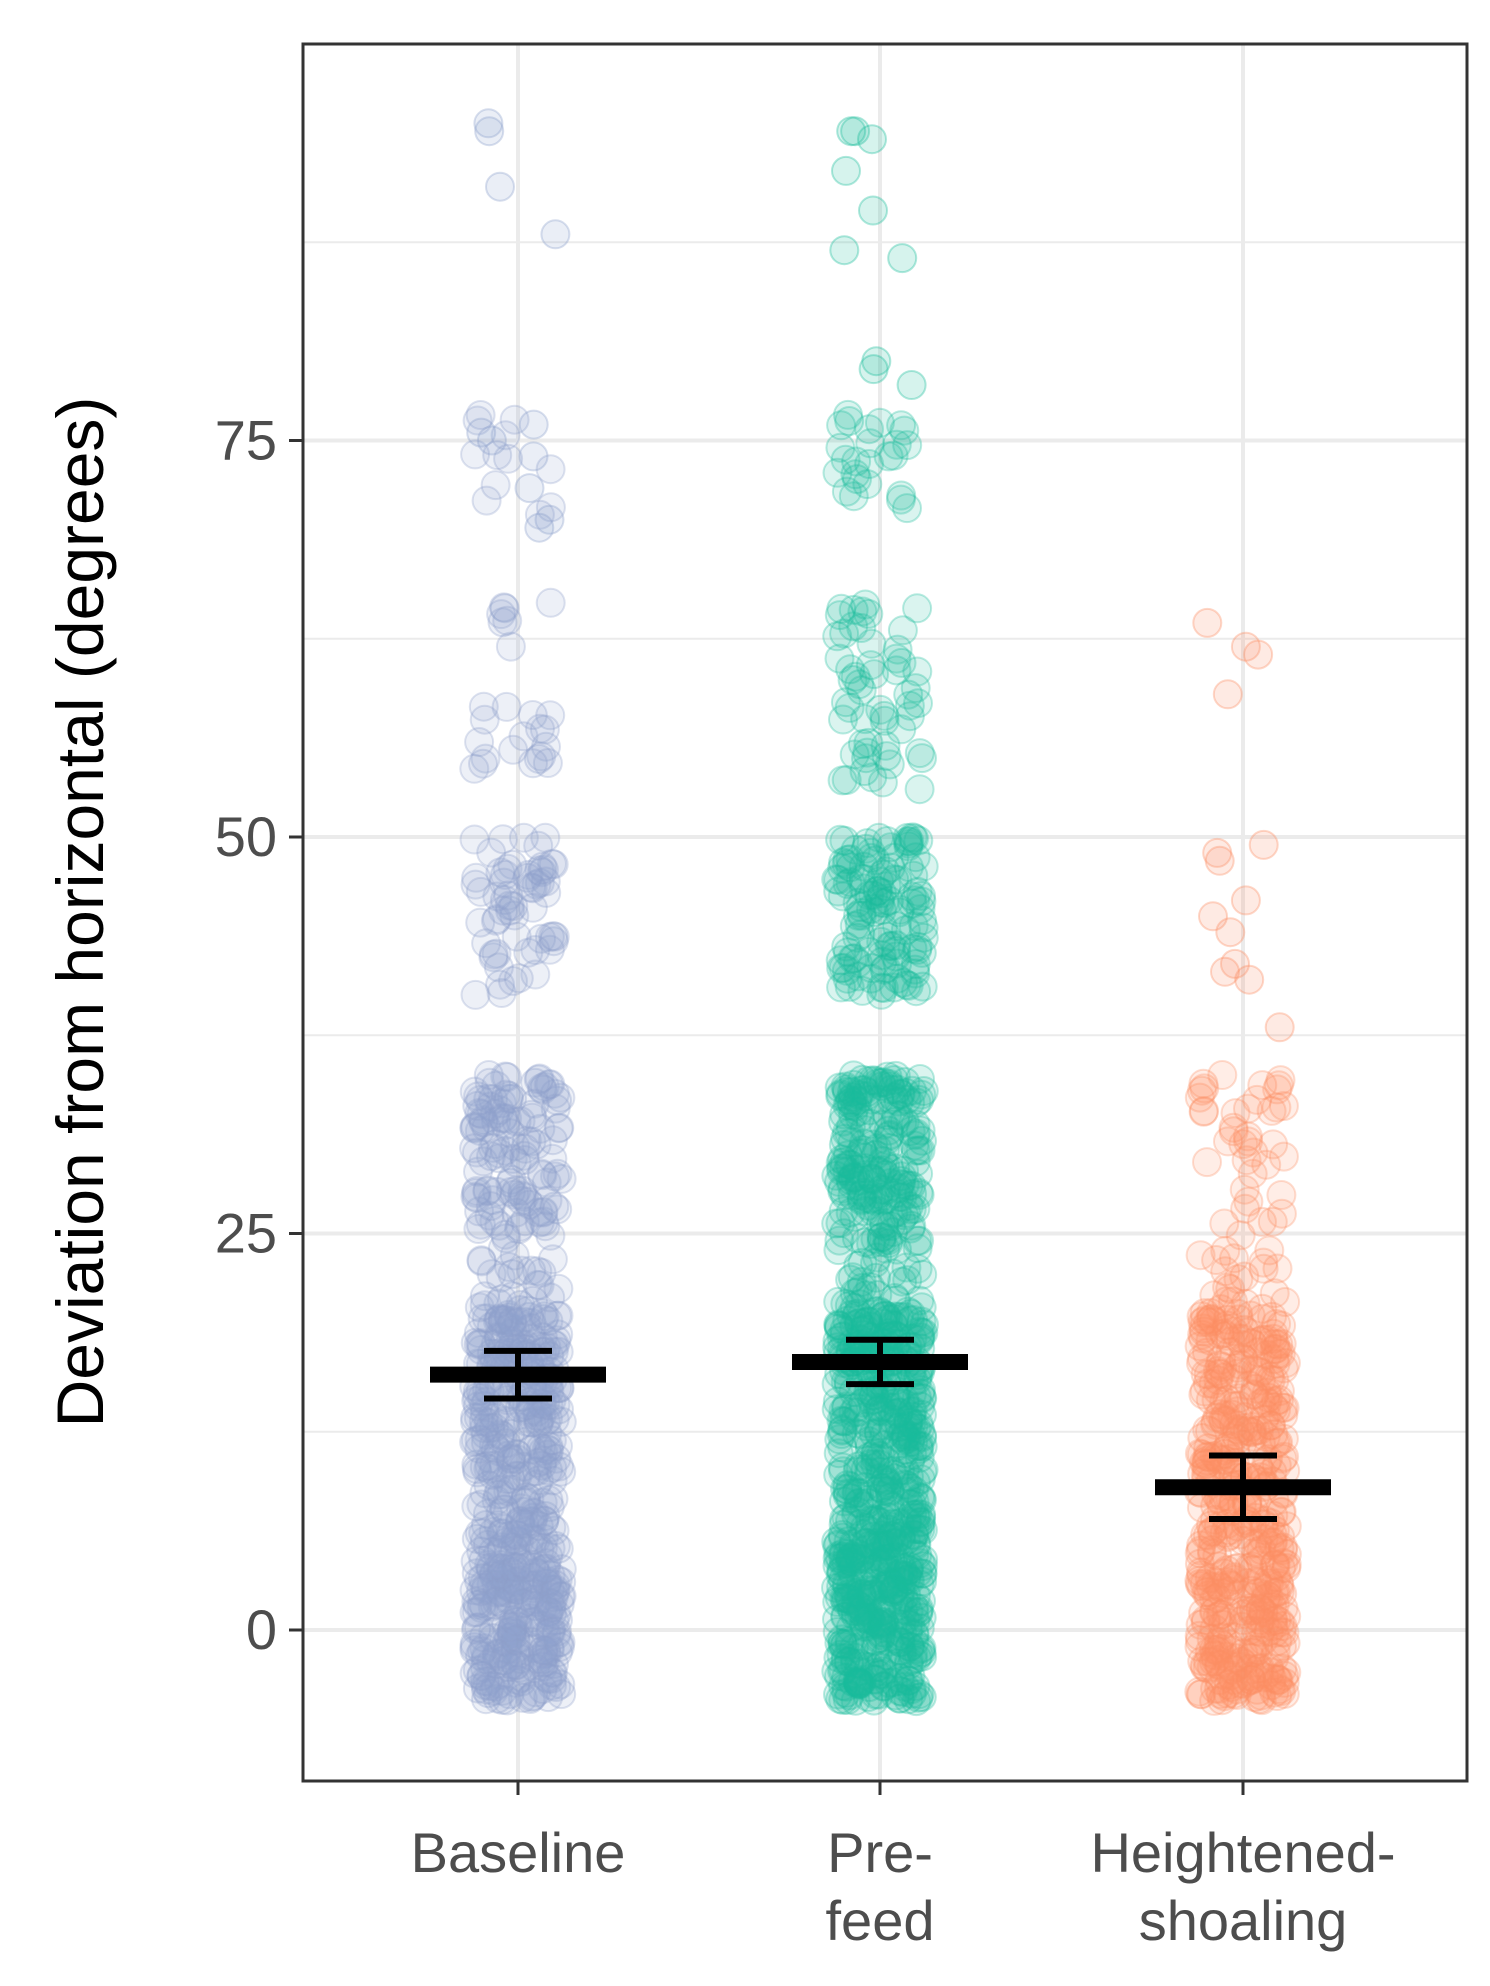 The height and width of the screenshot is (1986, 1490). Describe the element at coordinates (246, 440) in the screenshot. I see `y-tick-label: 75` at that location.